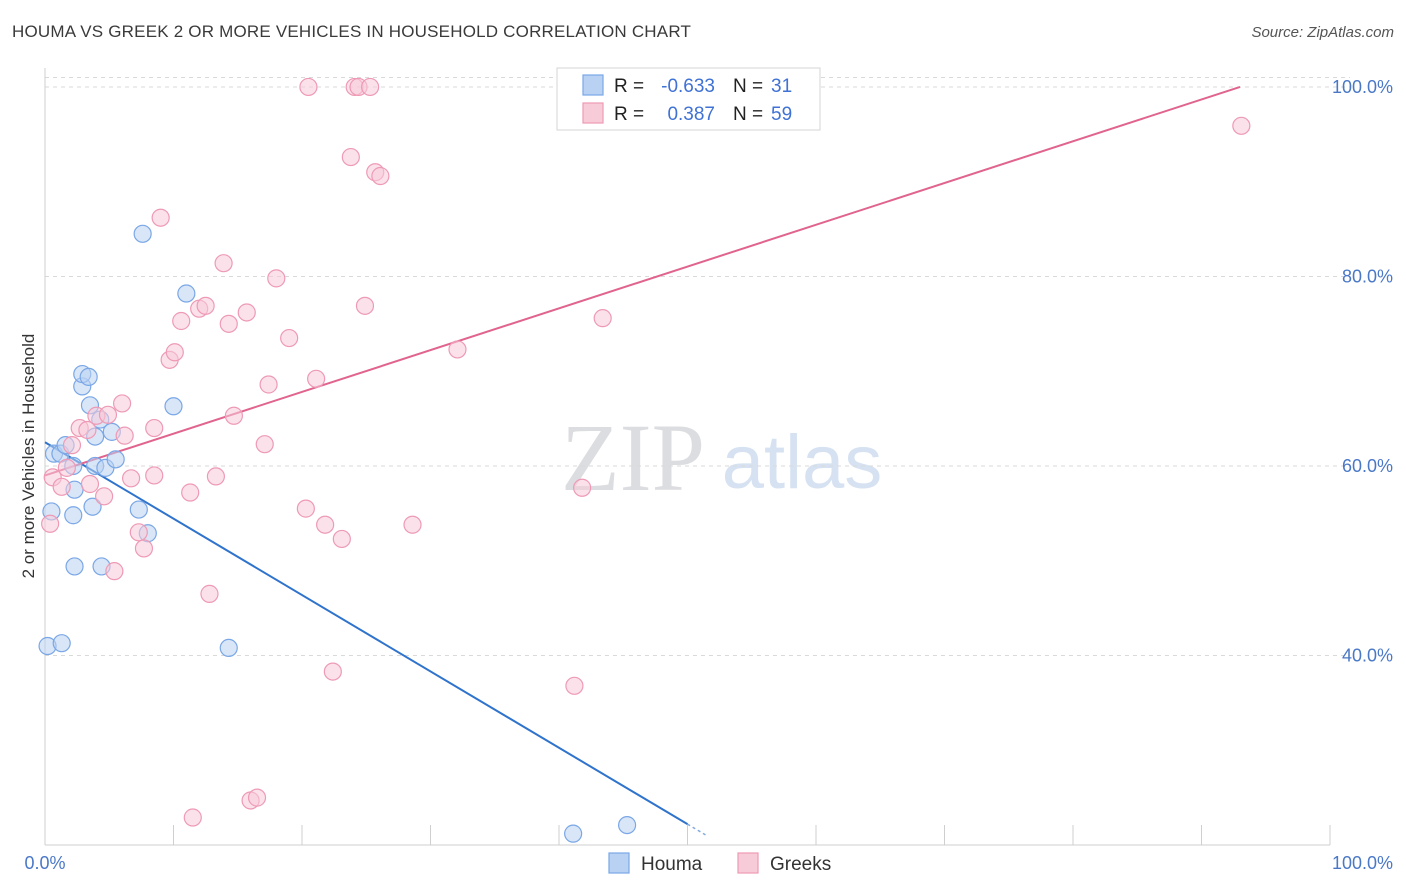 This screenshot has height=892, width=1406. I want to click on legend-n-label-houma: N =, so click(748, 86).